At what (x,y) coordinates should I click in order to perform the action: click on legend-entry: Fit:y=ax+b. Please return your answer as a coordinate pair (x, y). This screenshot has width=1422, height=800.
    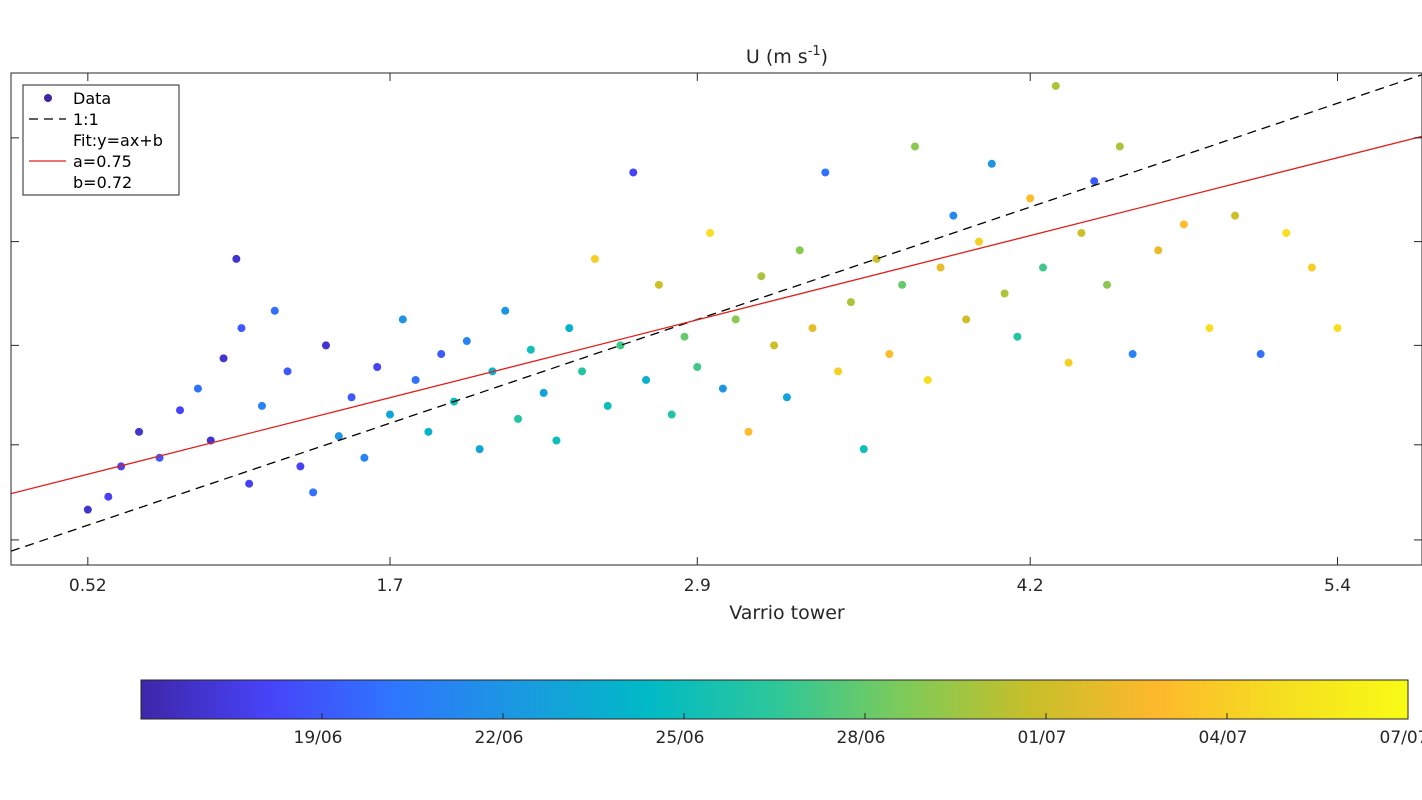
    Looking at the image, I should click on (118, 140).